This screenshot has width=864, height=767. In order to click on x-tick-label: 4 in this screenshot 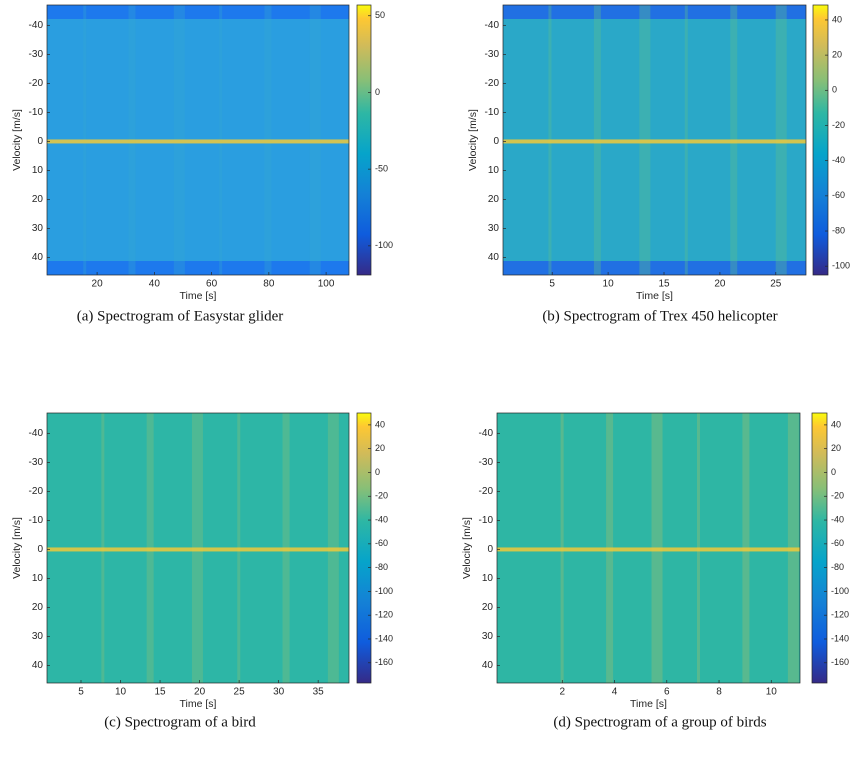, I will do `click(615, 692)`.